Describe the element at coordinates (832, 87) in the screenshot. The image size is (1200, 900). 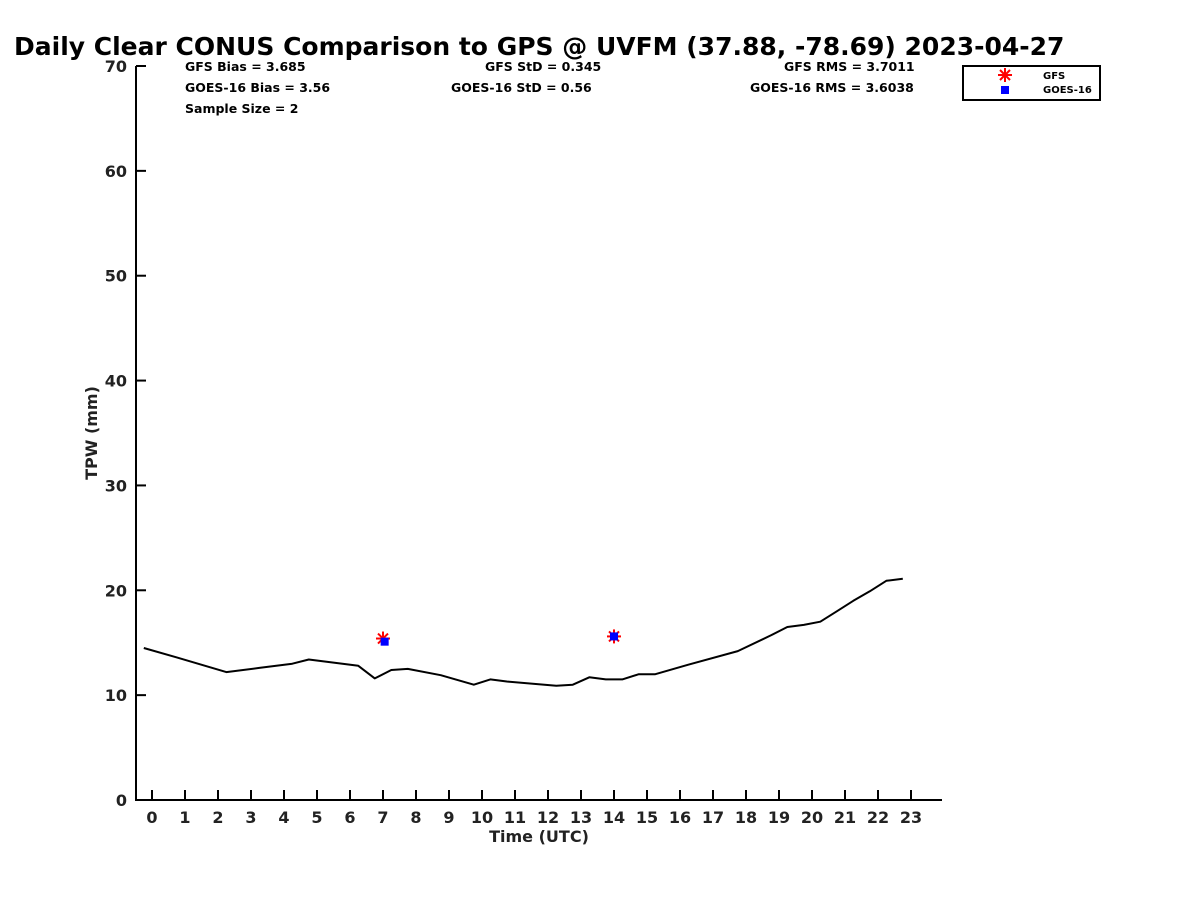
I see `goes-rms-stat: GOES-16 RMS = 3.6038` at that location.